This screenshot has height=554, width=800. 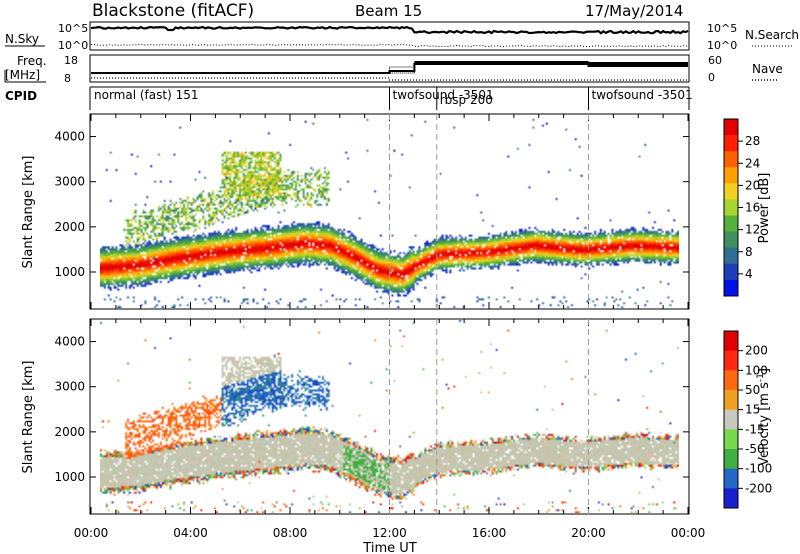 I want to click on power-ytick-label: 1000, so click(x=69, y=272).